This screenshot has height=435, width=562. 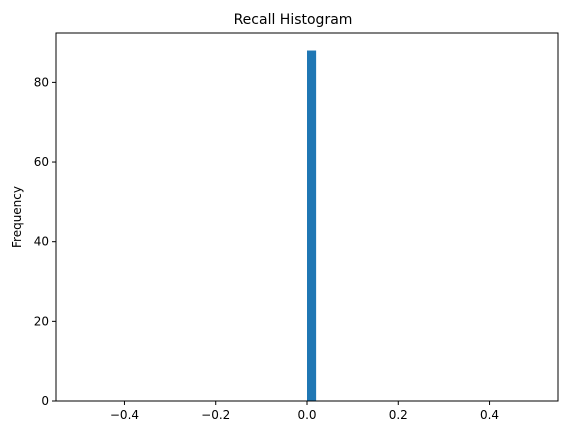 What do you see at coordinates (489, 415) in the screenshot?
I see `x-tick-label: 0.4` at bounding box center [489, 415].